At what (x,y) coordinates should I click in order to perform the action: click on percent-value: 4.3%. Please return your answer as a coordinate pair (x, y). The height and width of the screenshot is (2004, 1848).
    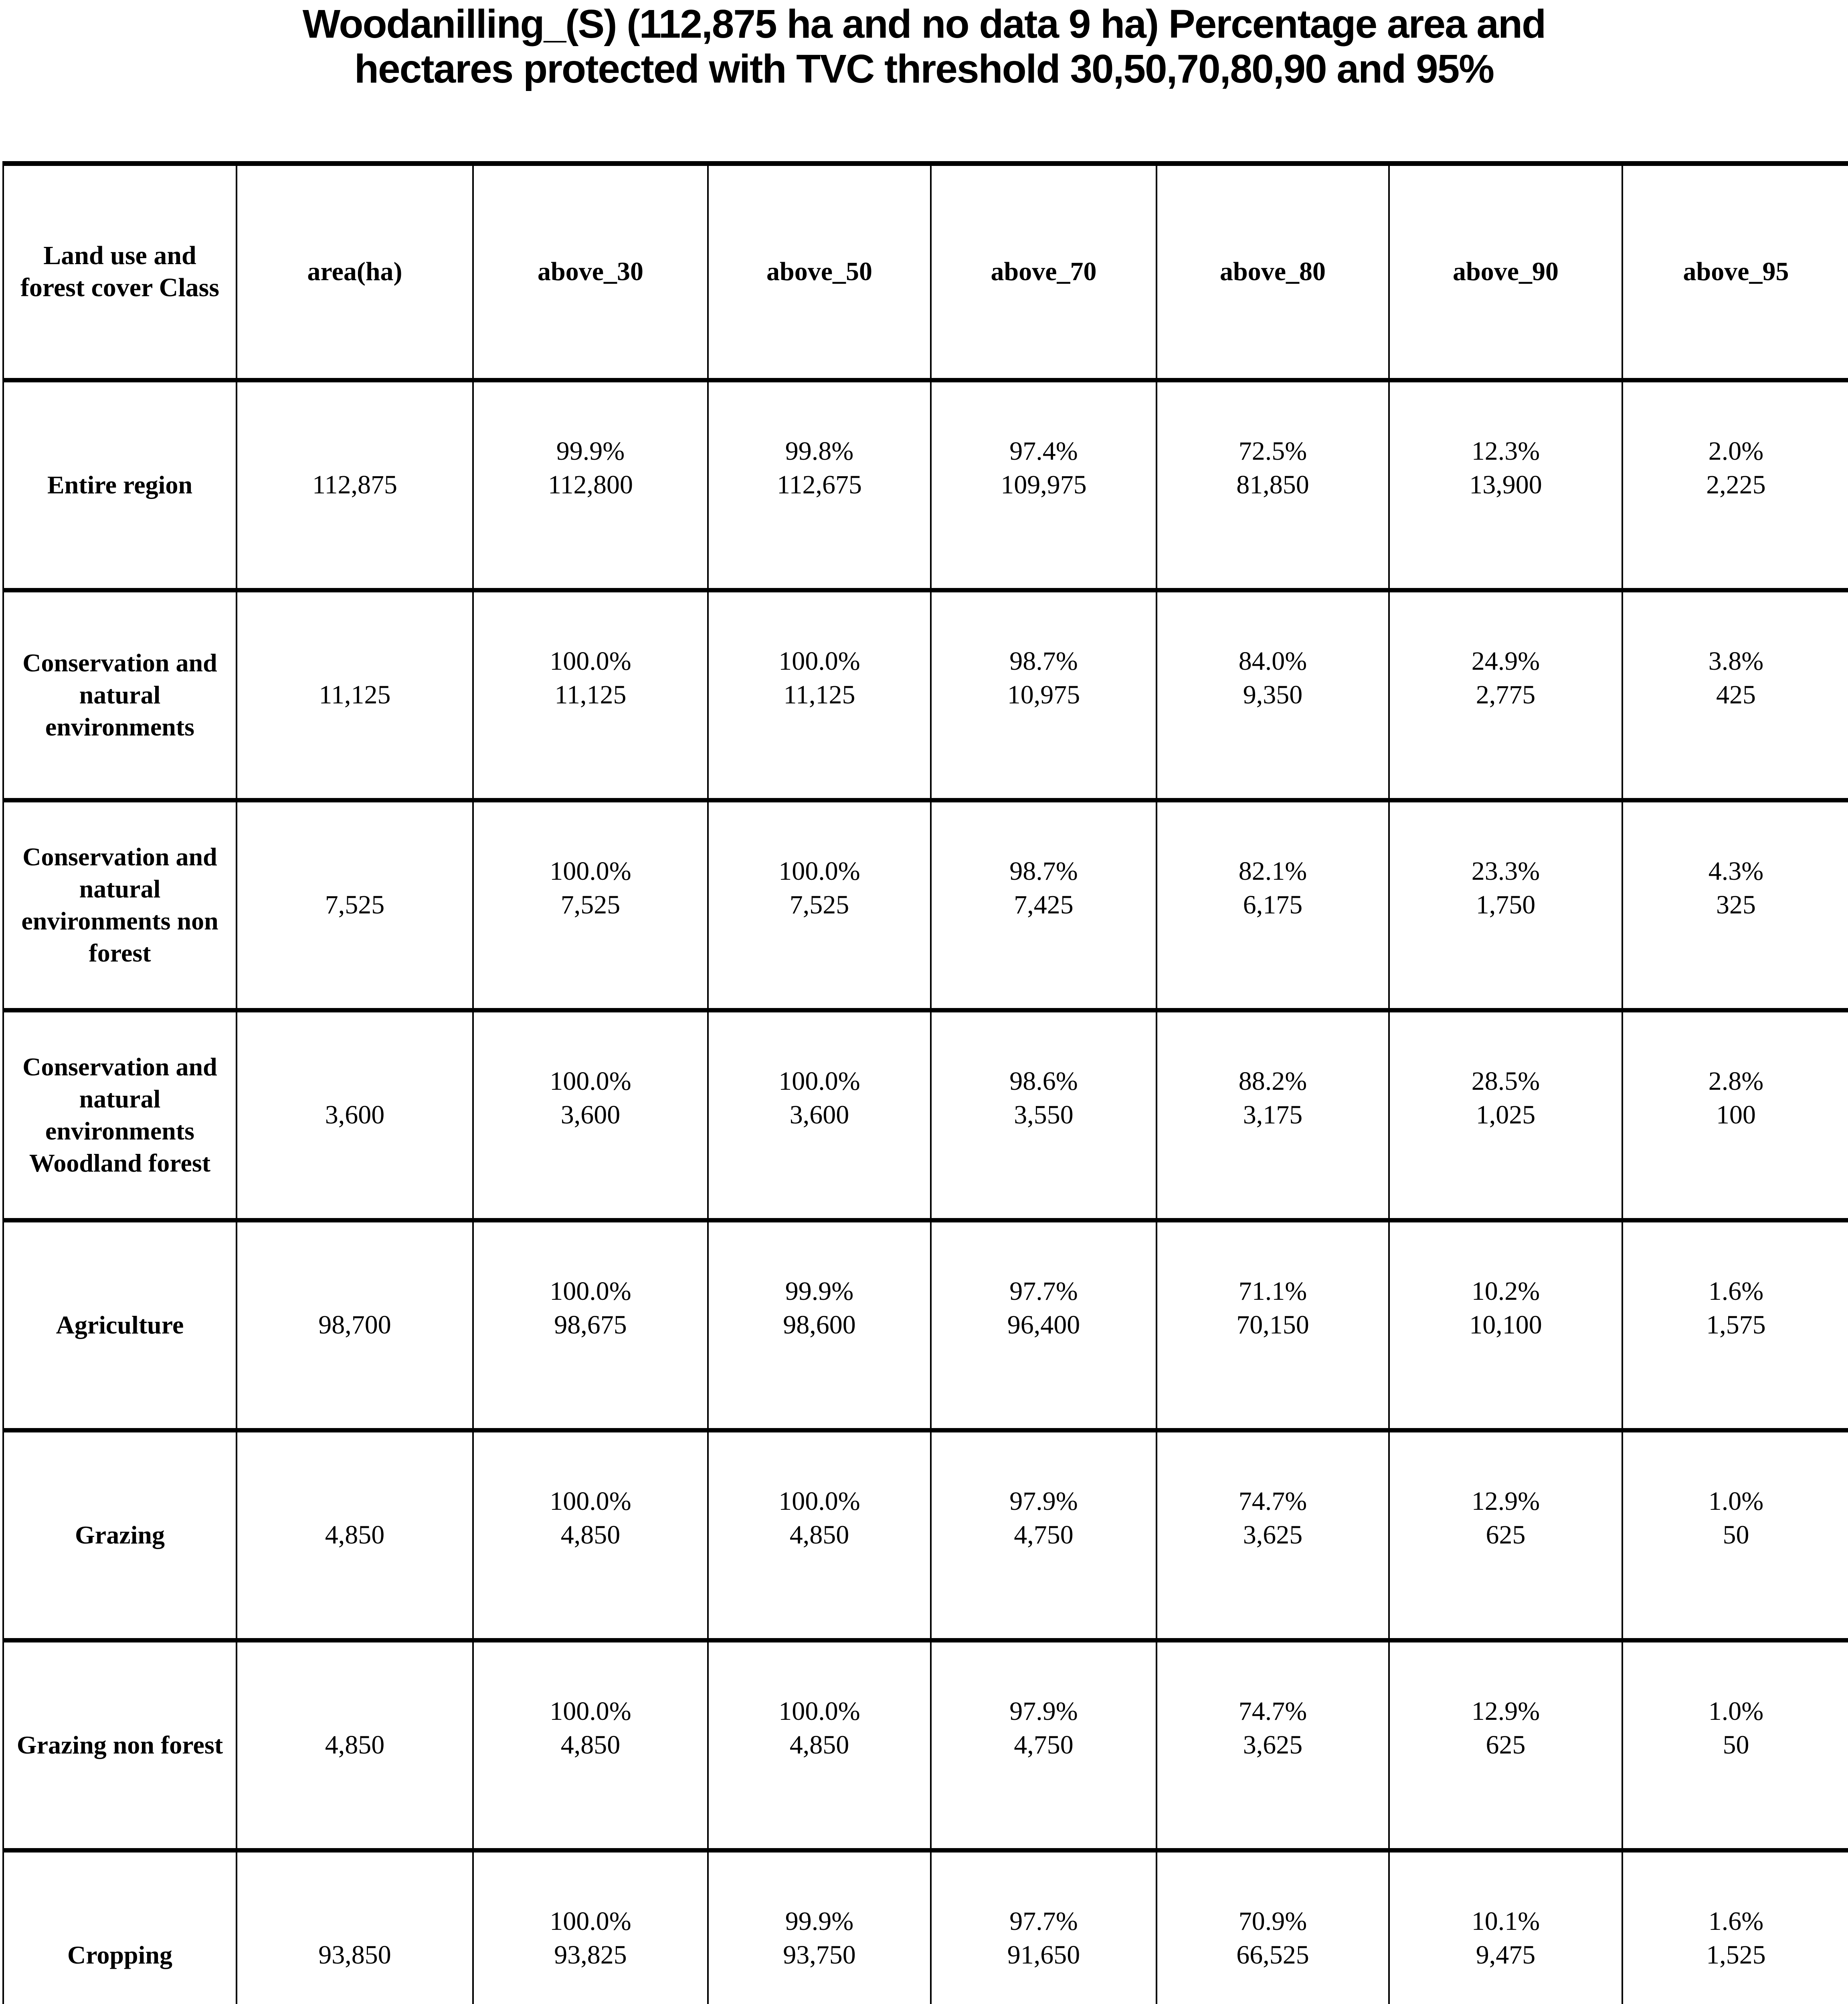
    Looking at the image, I should click on (1736, 871).